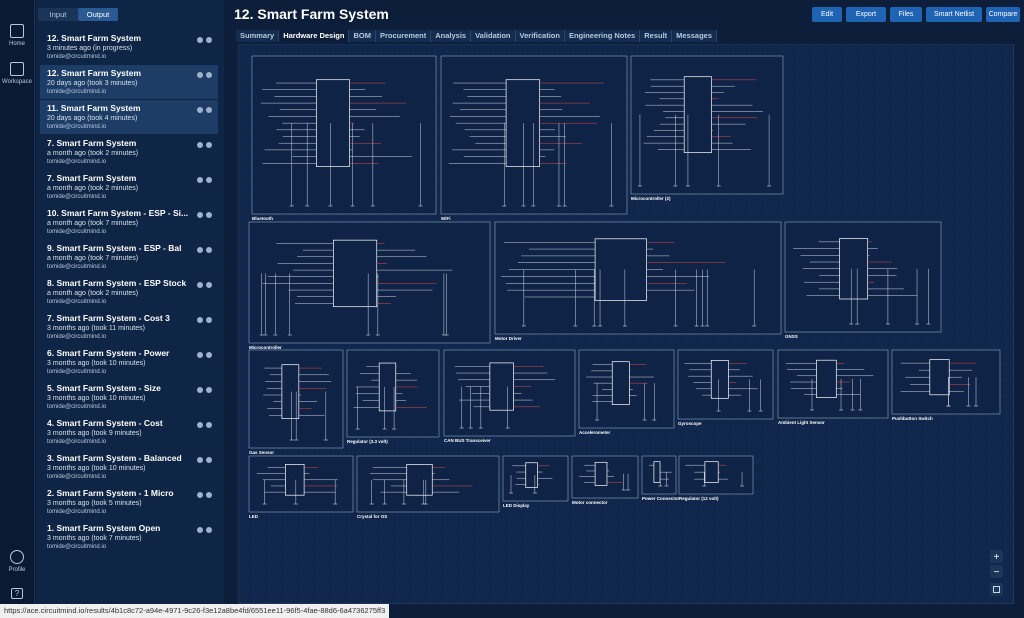 The height and width of the screenshot is (618, 1024). Describe the element at coordinates (906, 14) in the screenshot. I see `action-button: Files` at that location.